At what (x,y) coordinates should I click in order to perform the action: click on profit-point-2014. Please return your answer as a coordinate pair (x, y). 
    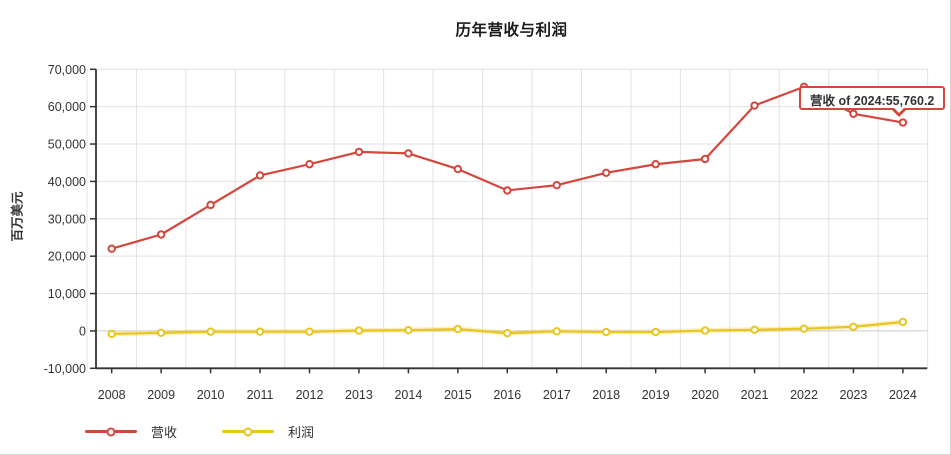
    Looking at the image, I should click on (408, 330).